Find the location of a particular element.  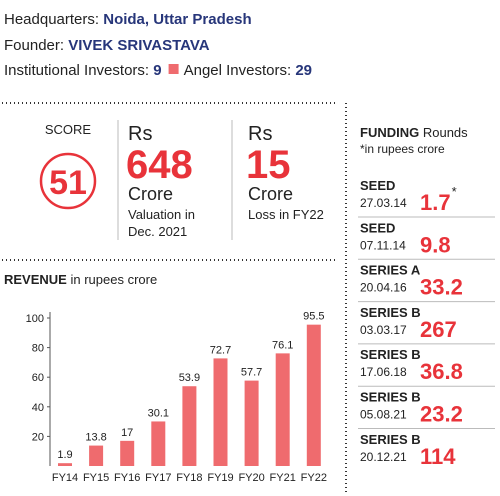

angel-label: Angel Investors: is located at coordinates (238, 70).